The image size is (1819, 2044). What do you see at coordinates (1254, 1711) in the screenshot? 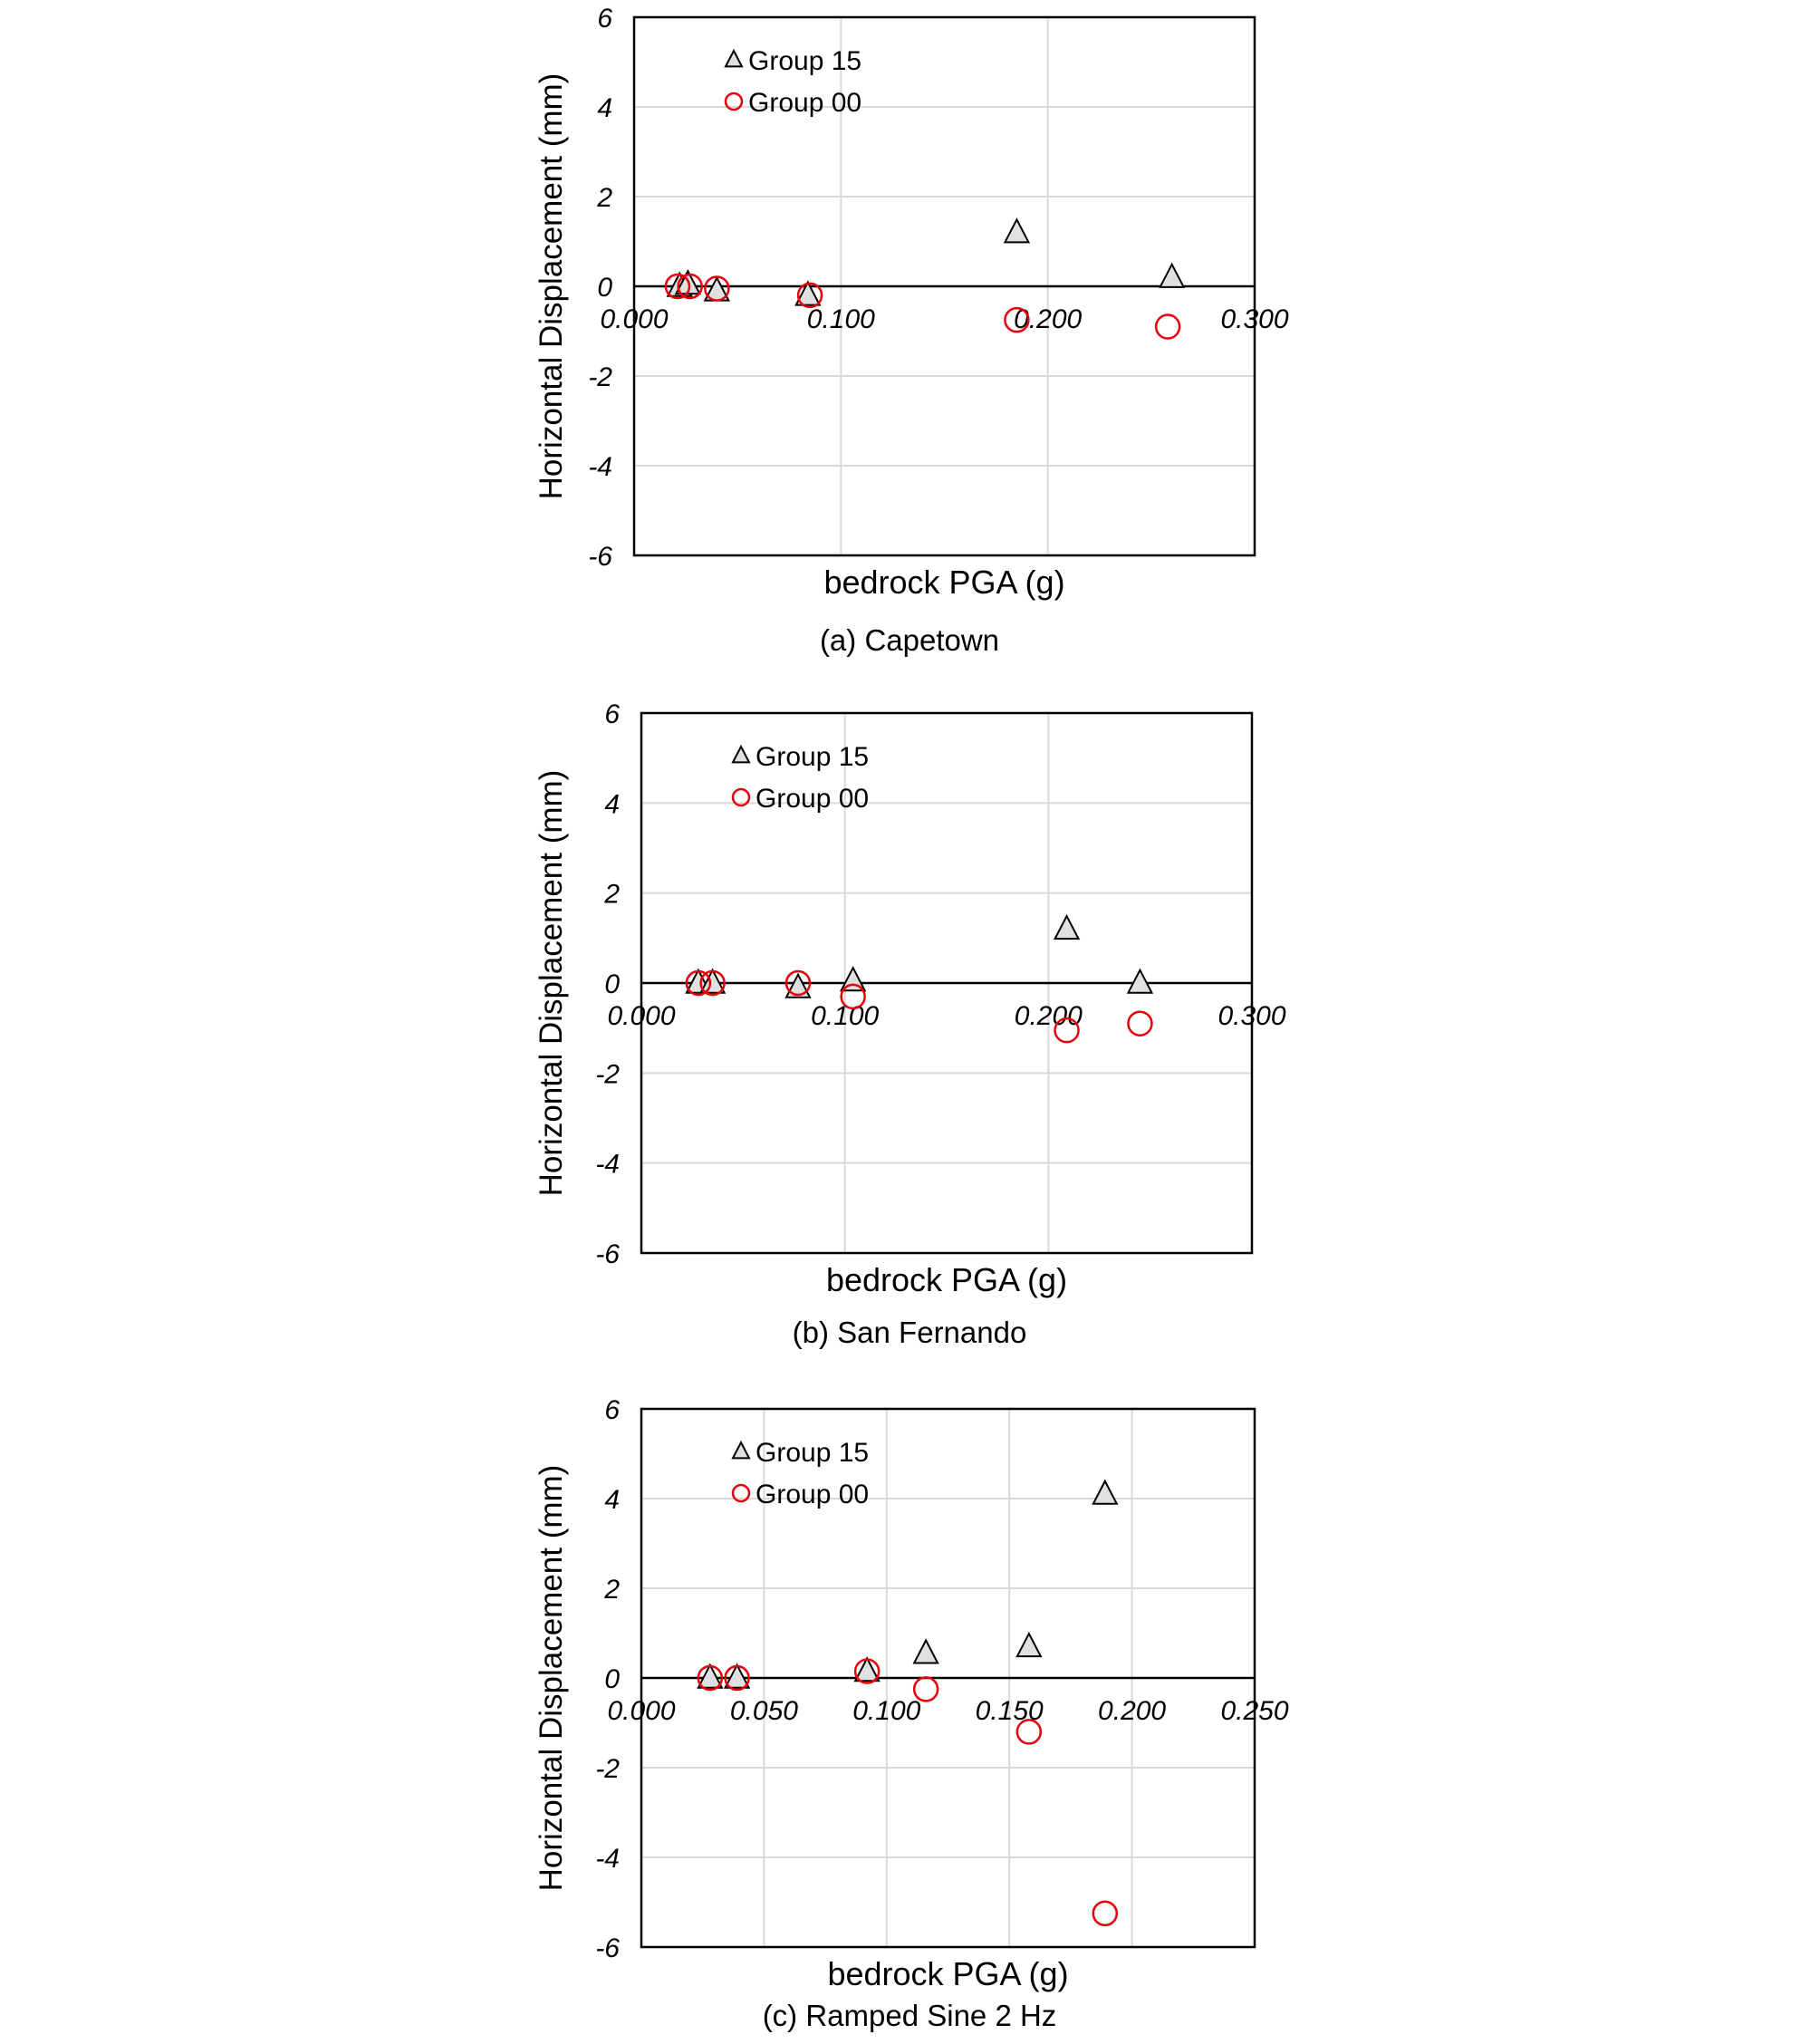
I see `x-tick-label: 0.250` at bounding box center [1254, 1711].